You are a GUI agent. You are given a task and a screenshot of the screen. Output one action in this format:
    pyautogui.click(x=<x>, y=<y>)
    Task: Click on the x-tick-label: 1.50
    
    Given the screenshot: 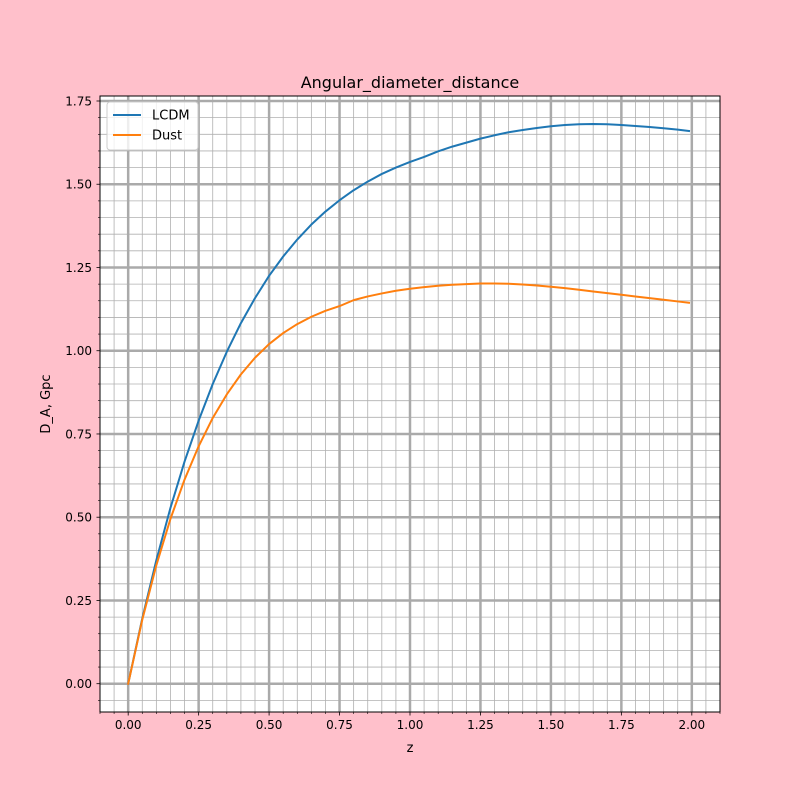 What is the action you would take?
    pyautogui.click(x=551, y=725)
    